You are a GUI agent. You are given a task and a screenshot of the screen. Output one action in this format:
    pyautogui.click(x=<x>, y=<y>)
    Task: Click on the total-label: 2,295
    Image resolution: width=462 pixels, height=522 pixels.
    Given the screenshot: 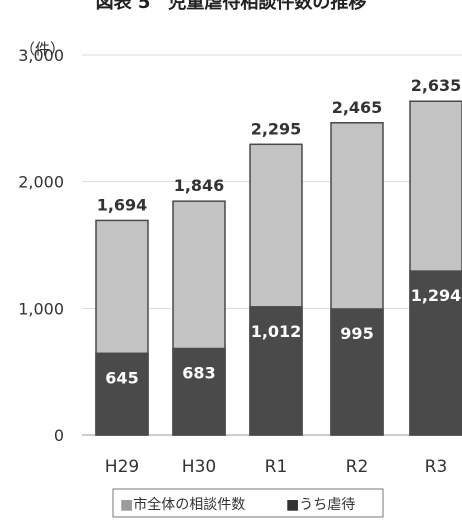 What is the action you would take?
    pyautogui.click(x=276, y=128)
    